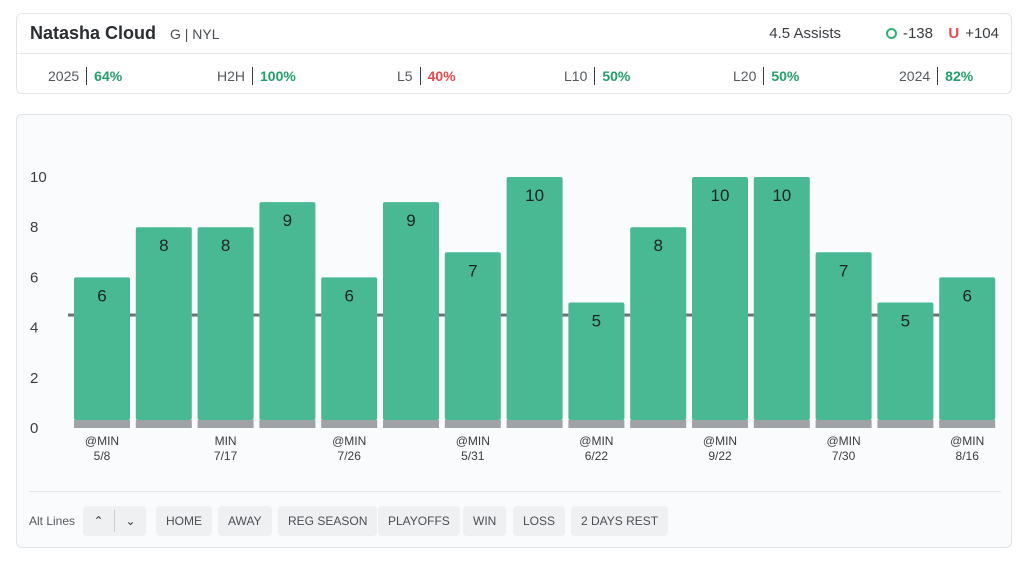 The width and height of the screenshot is (1024, 561). I want to click on under-label: U, so click(954, 33).